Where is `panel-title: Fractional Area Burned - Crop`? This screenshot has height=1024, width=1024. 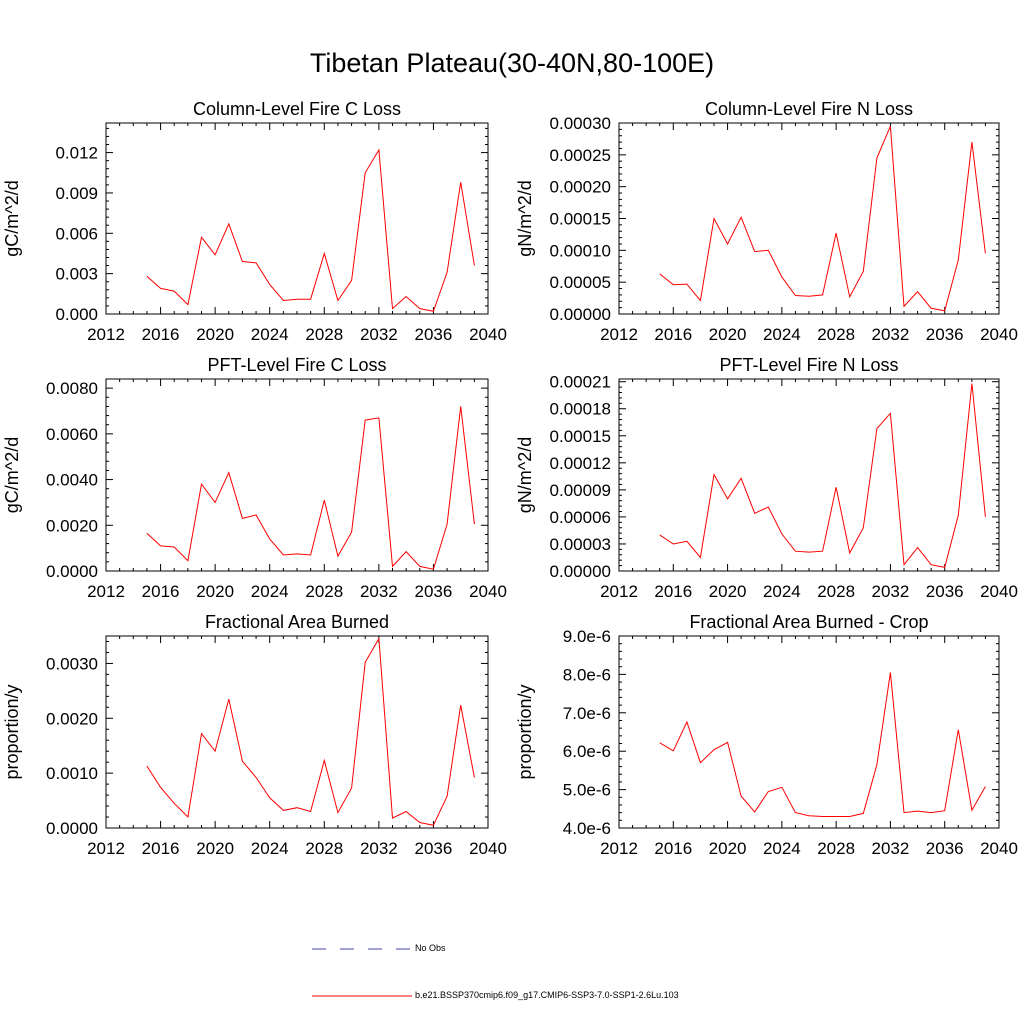 panel-title: Fractional Area Burned - Crop is located at coordinates (808, 622).